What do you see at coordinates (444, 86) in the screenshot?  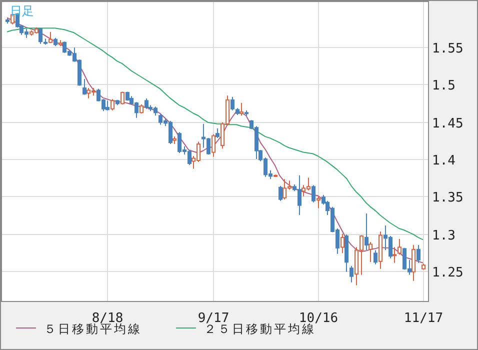 I see `y-tick-label: 1.5` at bounding box center [444, 86].